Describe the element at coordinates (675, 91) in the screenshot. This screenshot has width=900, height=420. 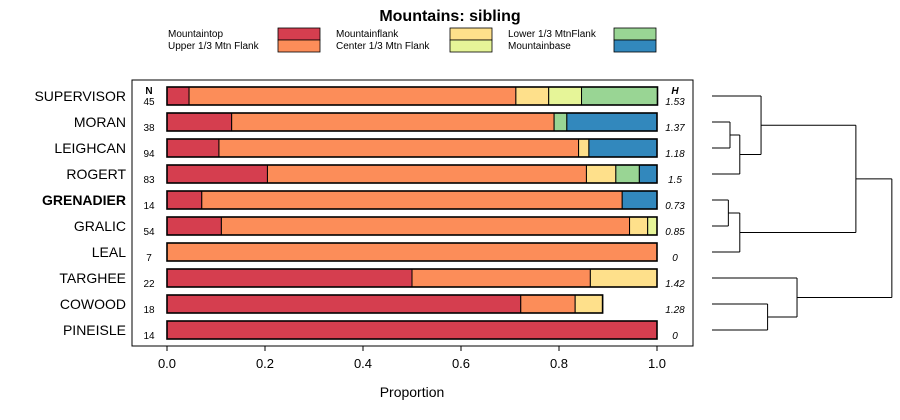
I see `h-column-header: H` at that location.